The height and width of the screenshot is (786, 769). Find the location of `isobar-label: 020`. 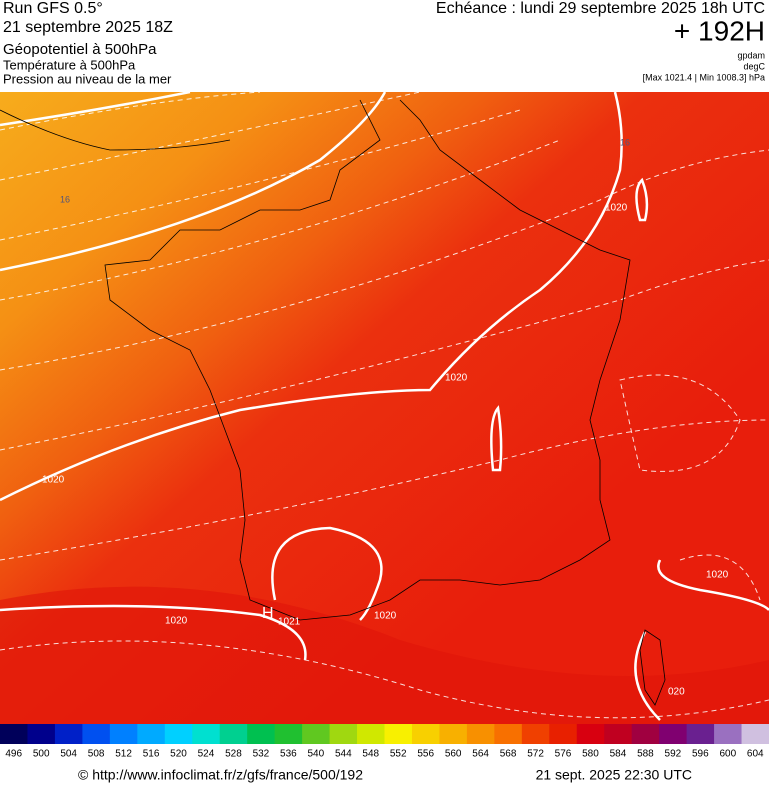

isobar-label: 020 is located at coordinates (676, 692).